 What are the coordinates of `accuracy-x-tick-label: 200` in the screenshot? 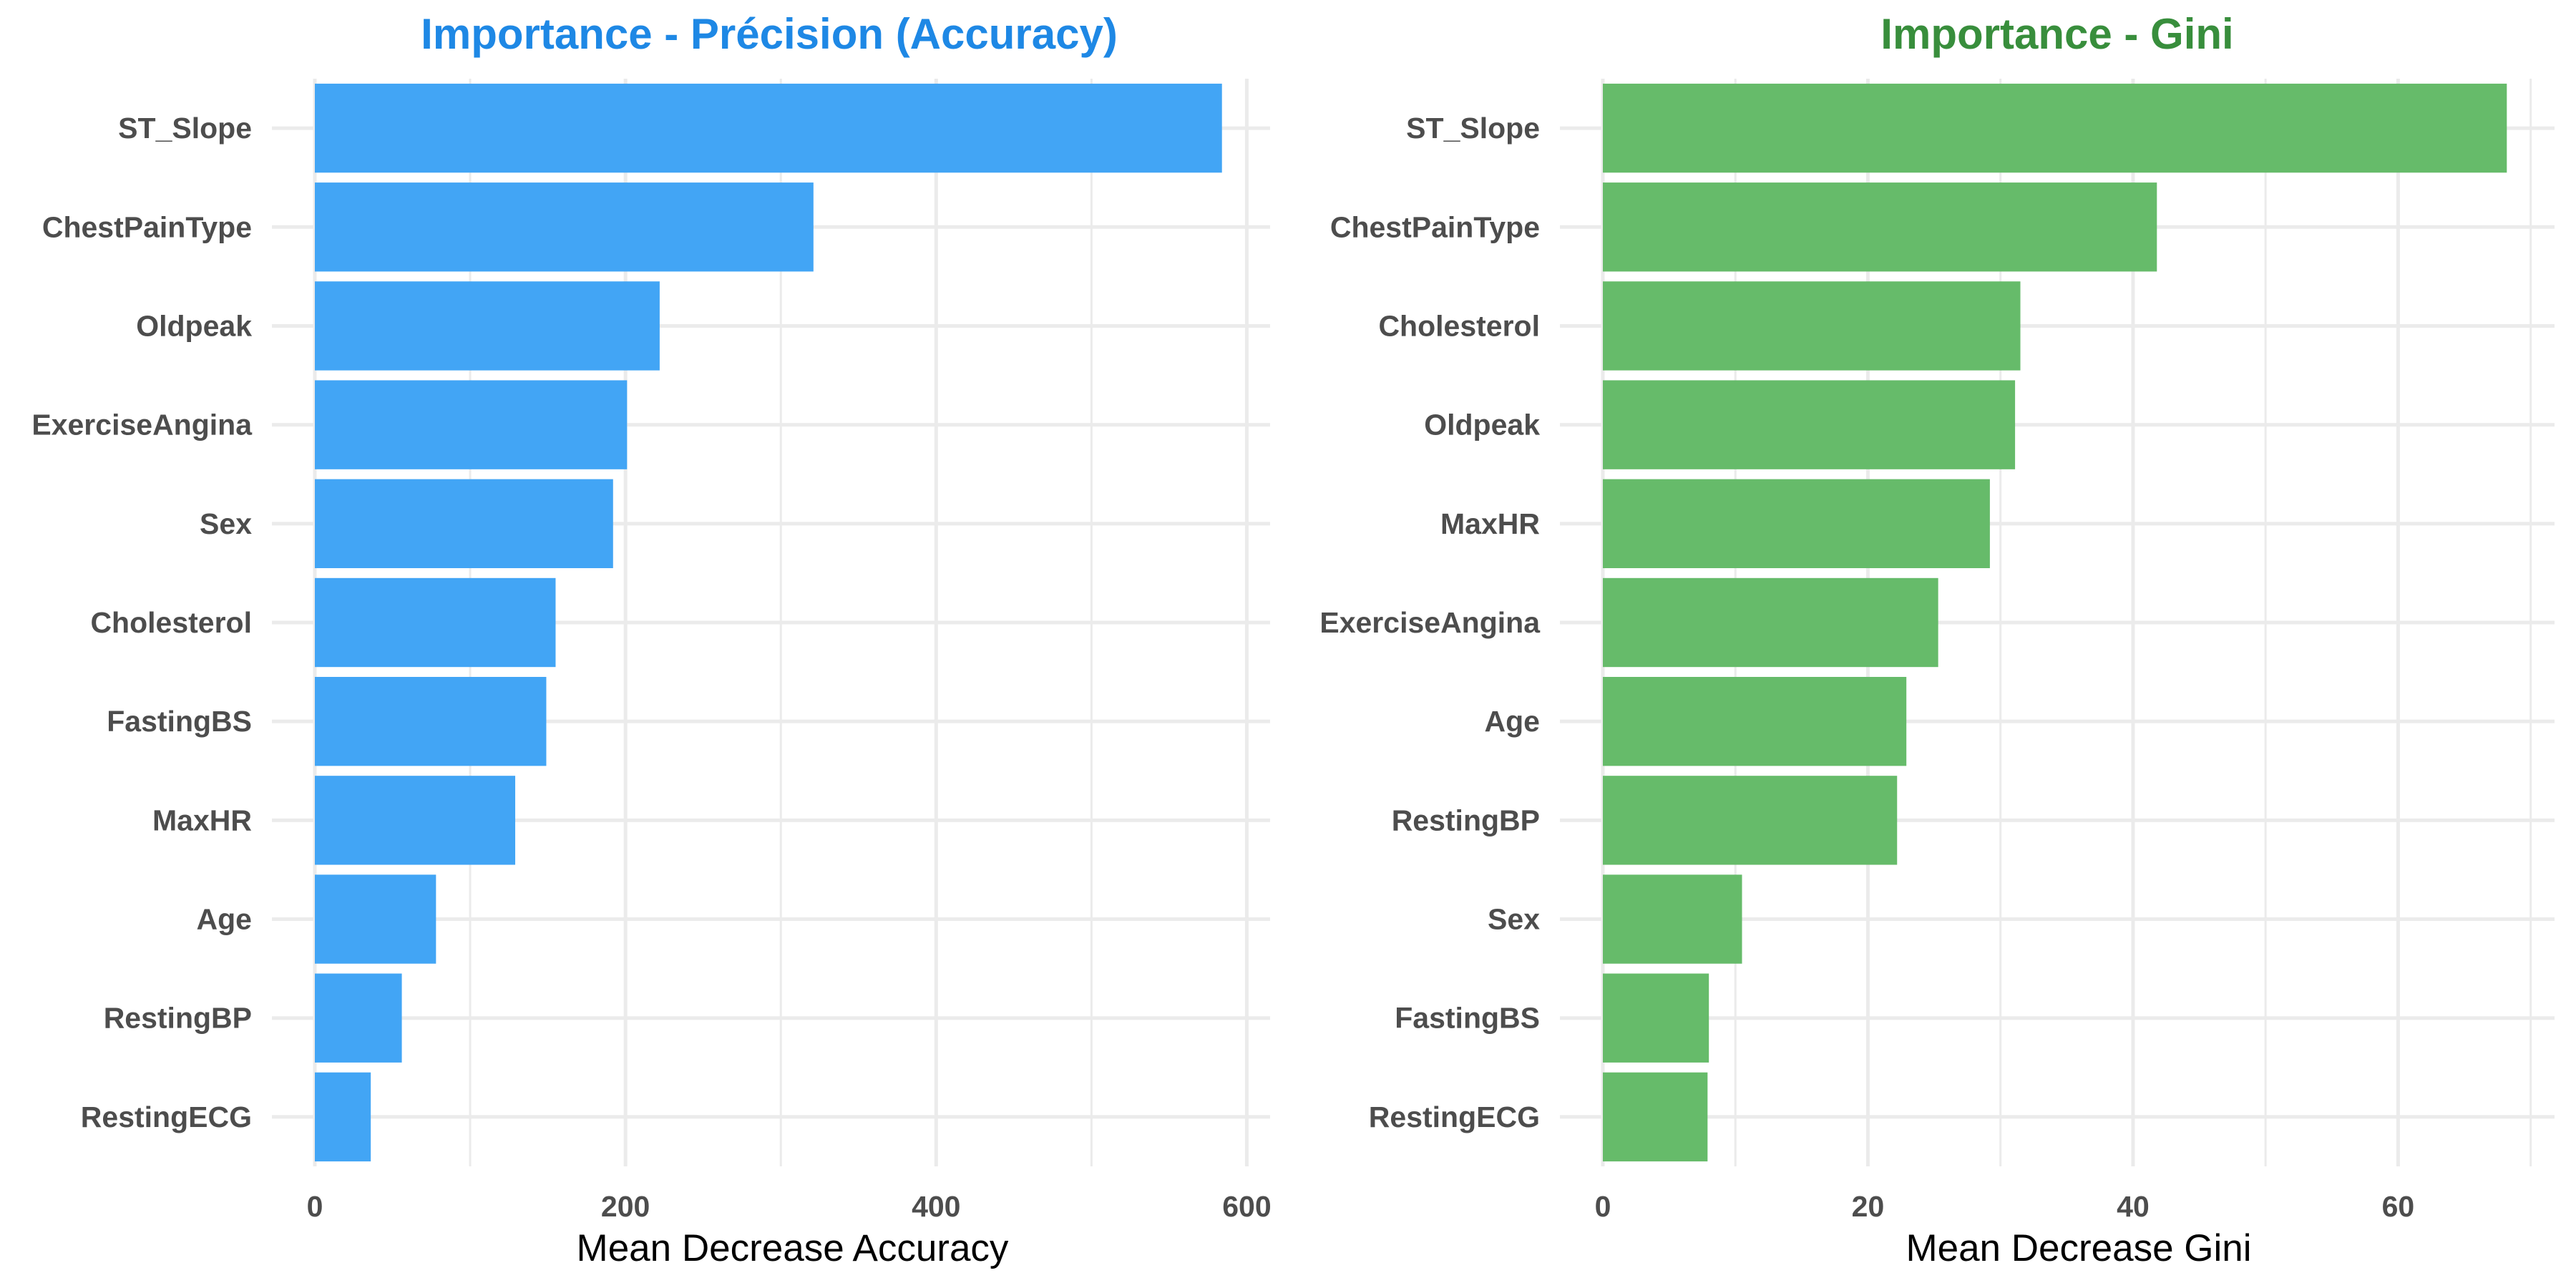 It's located at (625, 1206).